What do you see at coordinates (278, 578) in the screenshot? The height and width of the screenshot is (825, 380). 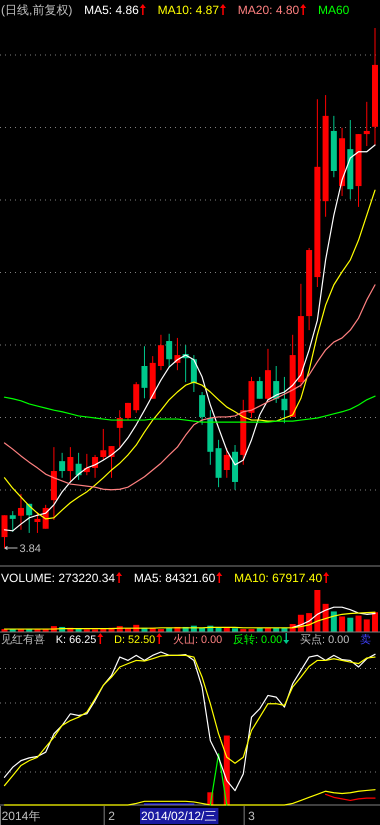 I see `text: MA10: 67917.40` at bounding box center [278, 578].